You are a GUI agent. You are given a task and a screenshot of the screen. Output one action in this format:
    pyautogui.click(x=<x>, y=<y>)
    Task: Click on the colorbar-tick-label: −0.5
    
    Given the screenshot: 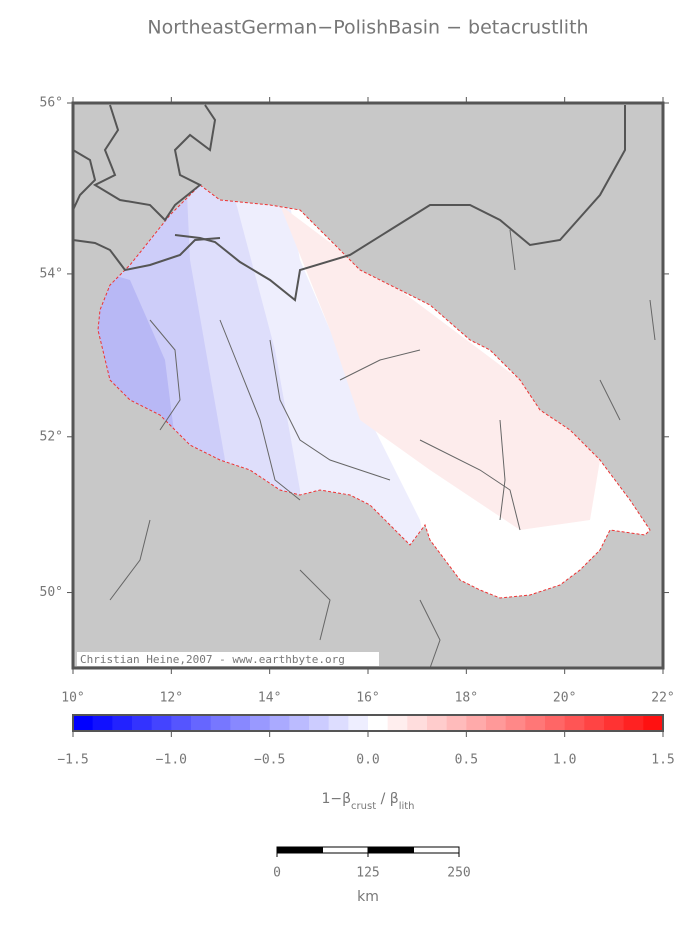 What is the action you would take?
    pyautogui.click(x=269, y=760)
    